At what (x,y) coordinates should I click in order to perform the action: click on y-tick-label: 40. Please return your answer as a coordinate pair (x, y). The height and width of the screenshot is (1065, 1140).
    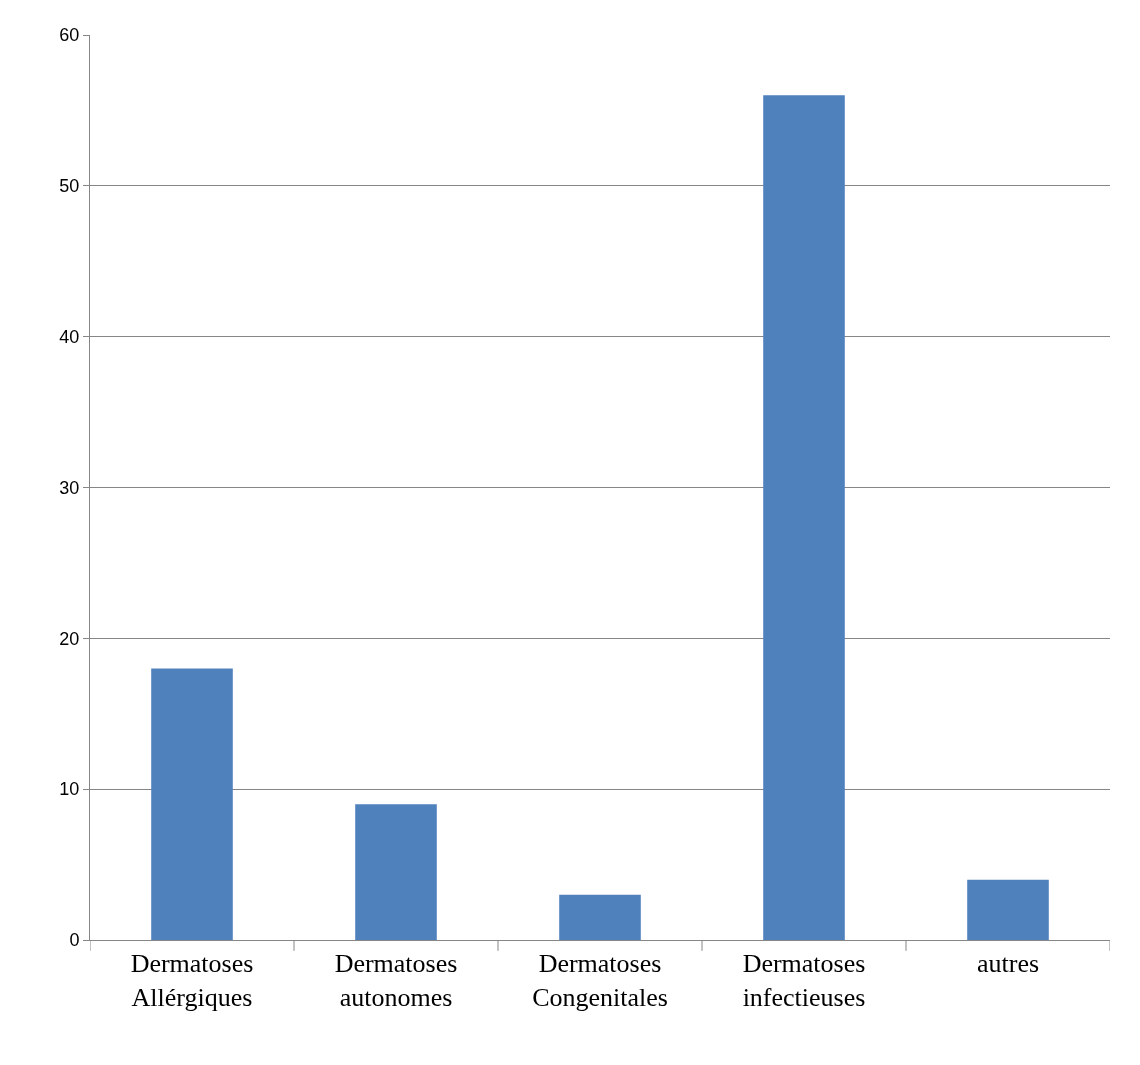
    Looking at the image, I should click on (69, 336).